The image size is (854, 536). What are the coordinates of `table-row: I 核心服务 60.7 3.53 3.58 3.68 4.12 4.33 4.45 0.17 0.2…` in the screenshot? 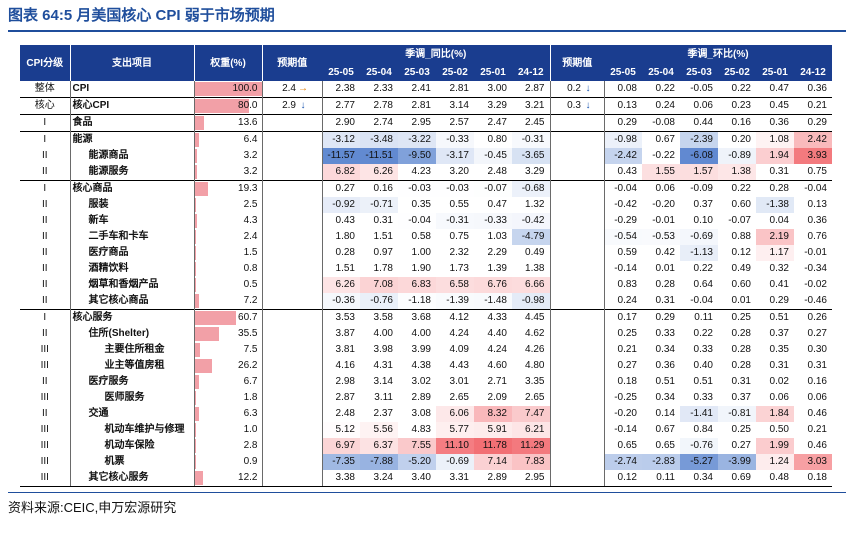 It's located at (426, 317).